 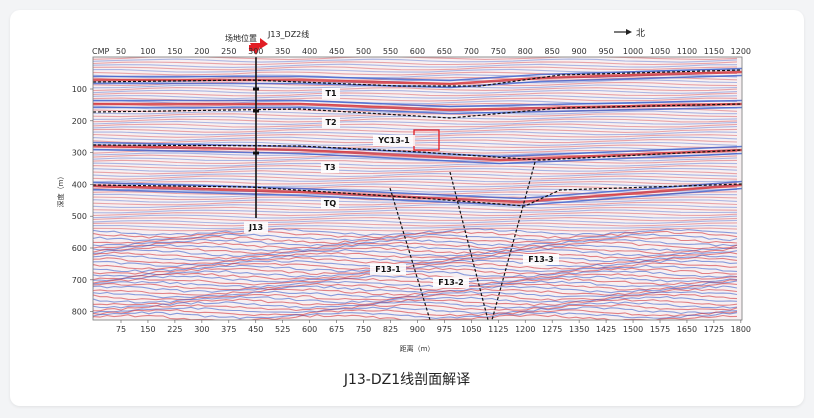 What do you see at coordinates (329, 167) in the screenshot?
I see `horizon-label: T3` at bounding box center [329, 167].